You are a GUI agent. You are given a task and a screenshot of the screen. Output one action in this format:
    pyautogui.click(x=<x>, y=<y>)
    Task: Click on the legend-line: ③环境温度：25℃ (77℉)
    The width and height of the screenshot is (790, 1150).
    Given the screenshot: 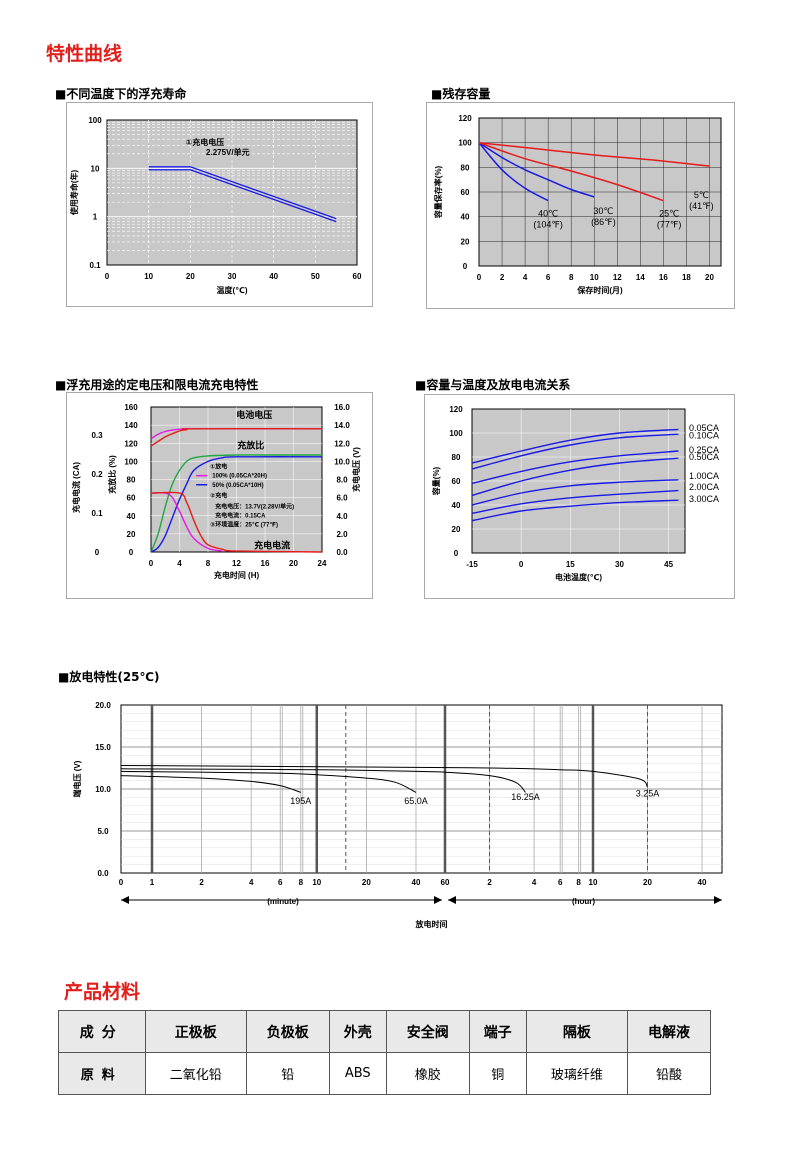 What is the action you would take?
    pyautogui.click(x=244, y=525)
    